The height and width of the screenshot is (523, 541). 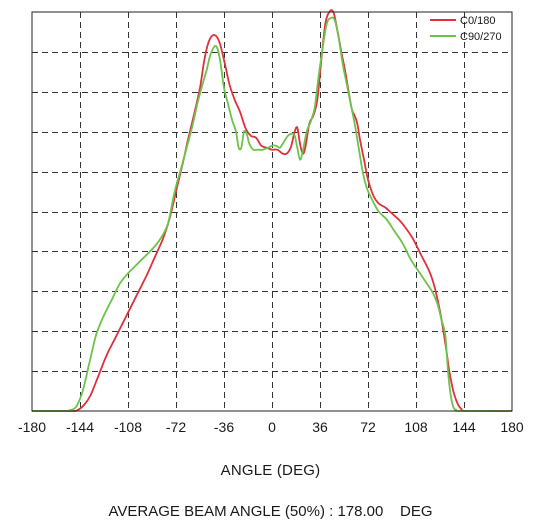 I want to click on legend: C0/180 C90/270, so click(x=466, y=29).